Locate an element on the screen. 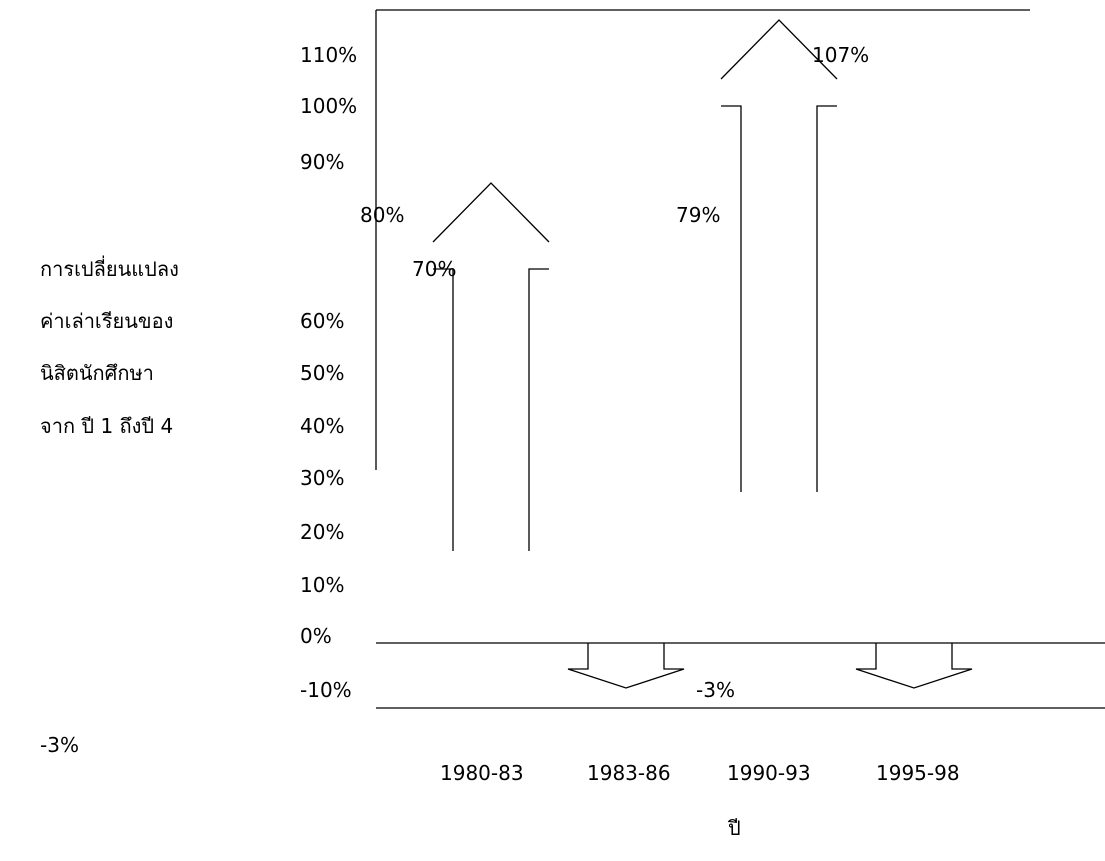 The width and height of the screenshot is (1105, 861). stray-label: 79% is located at coordinates (698, 215).